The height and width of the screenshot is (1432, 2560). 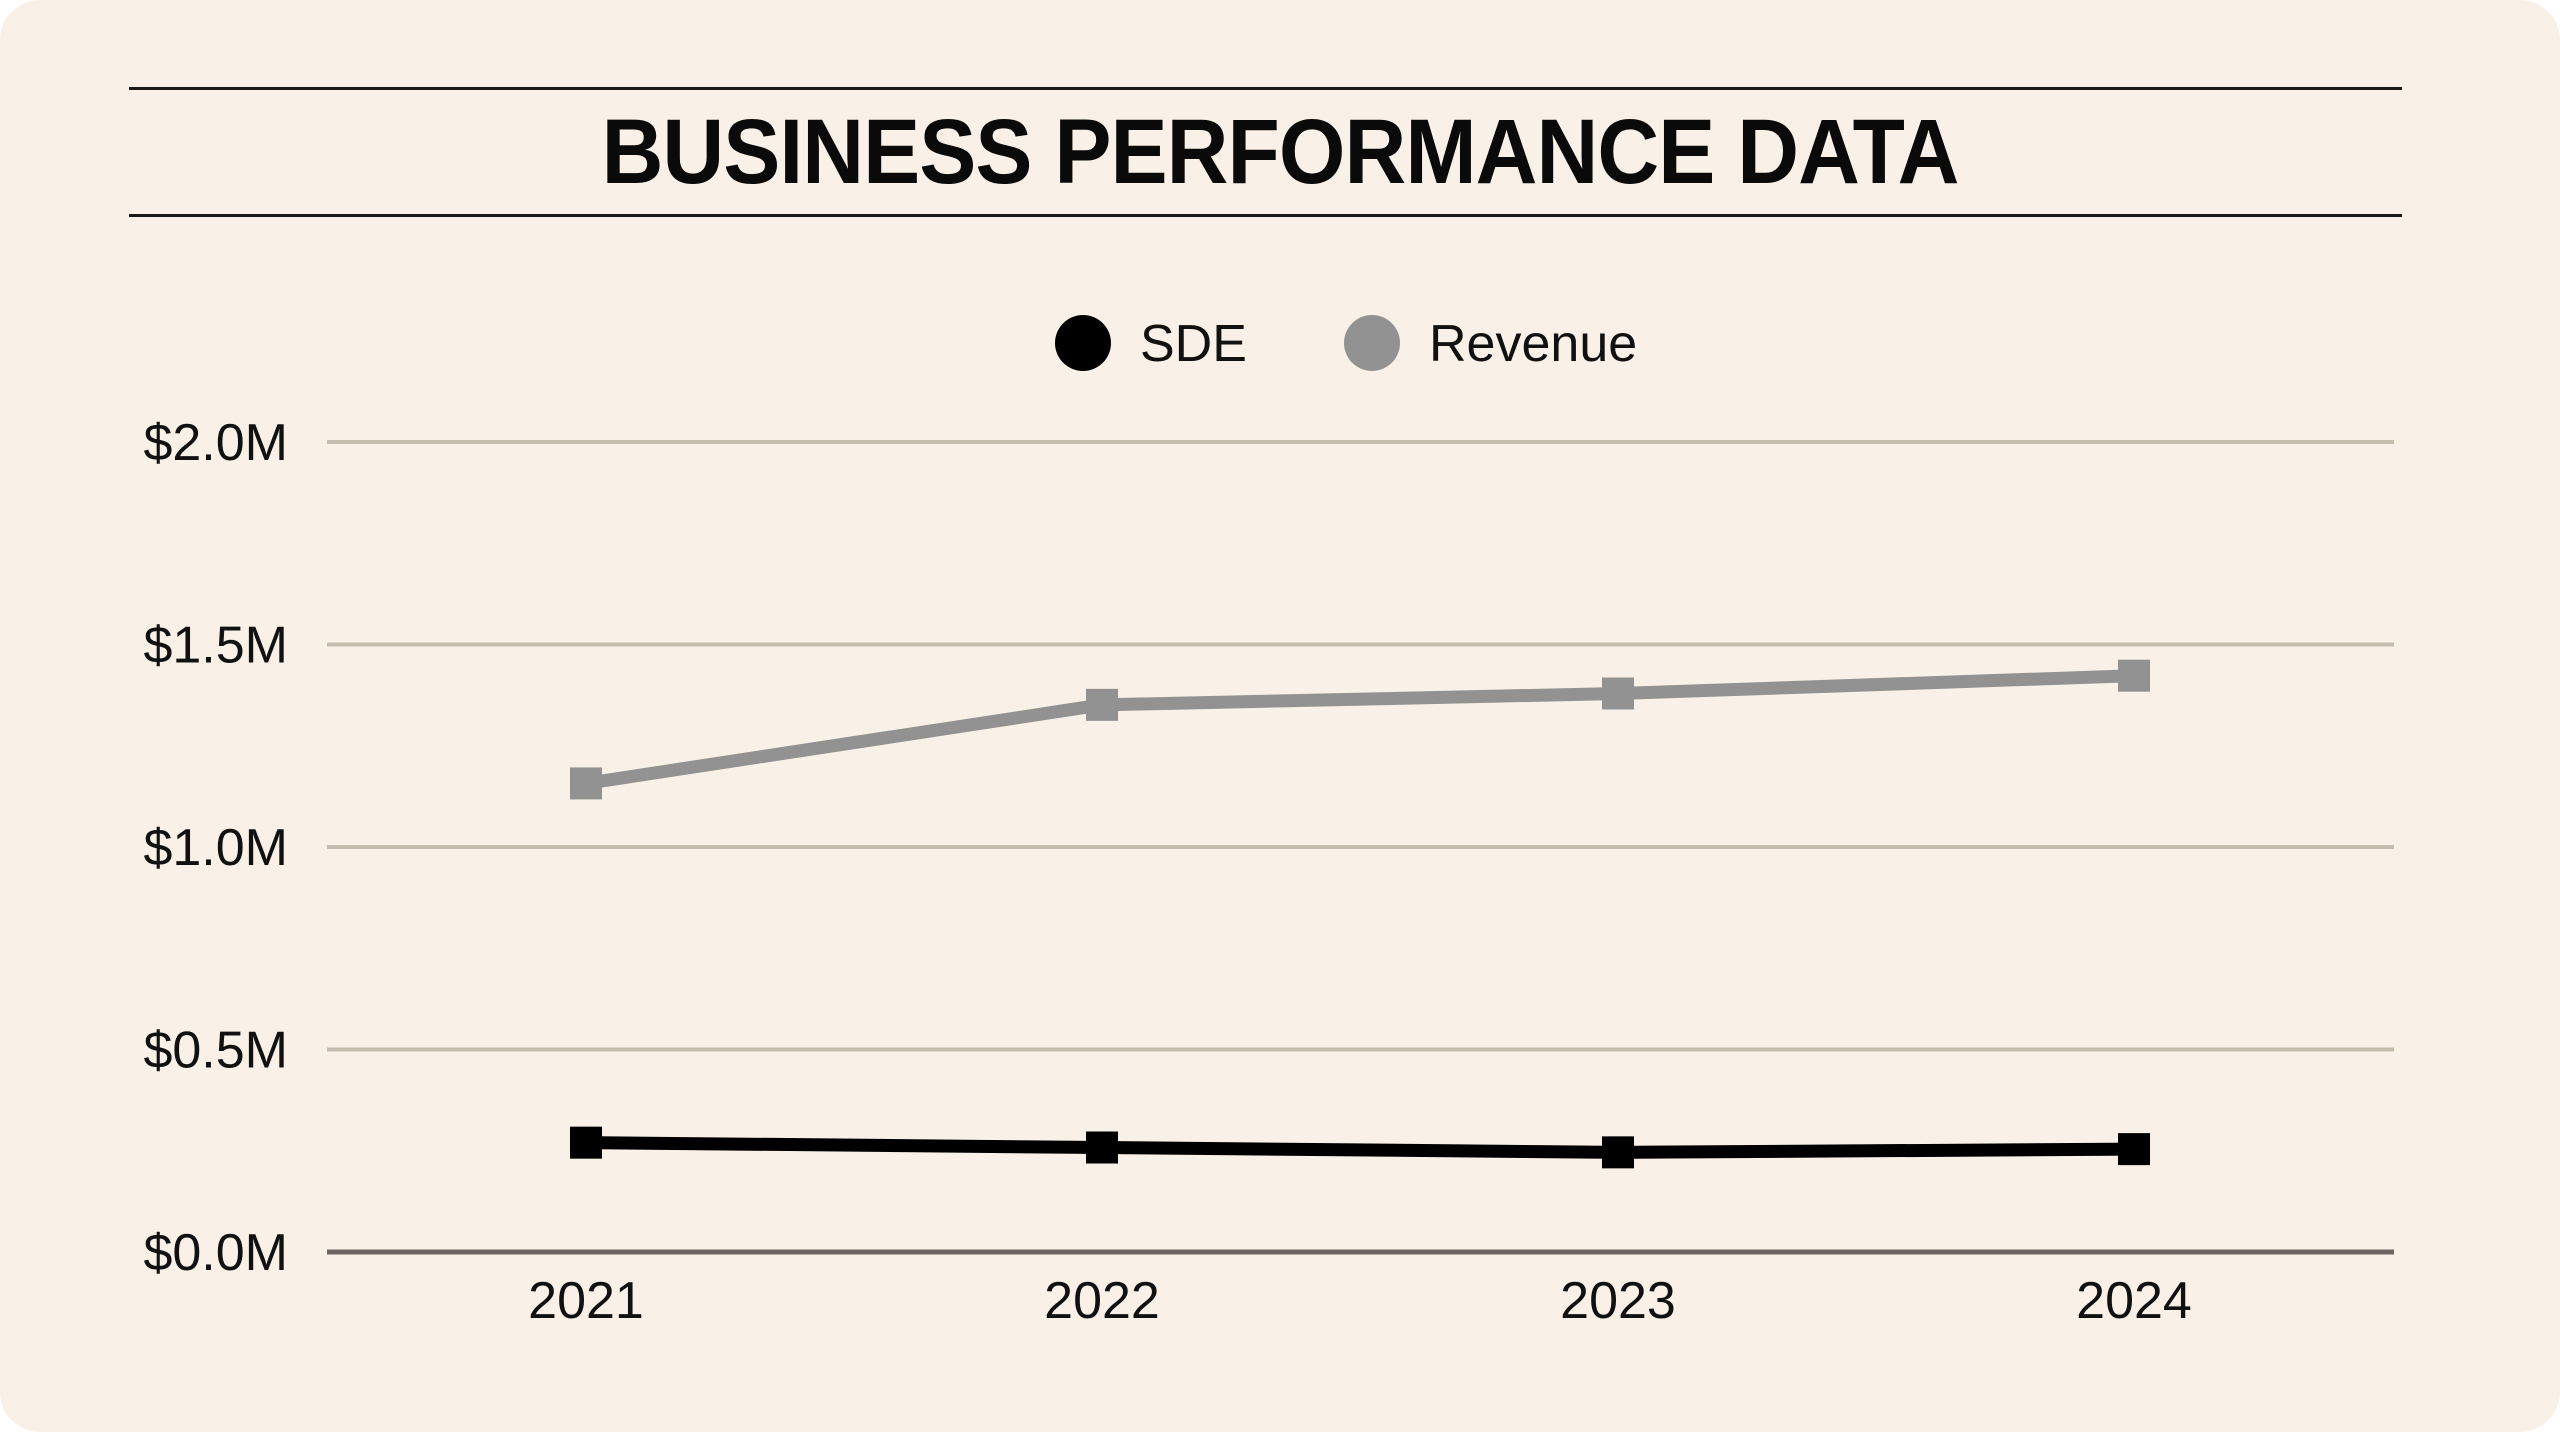 What do you see at coordinates (1360, 729) in the screenshot?
I see `revenue-line` at bounding box center [1360, 729].